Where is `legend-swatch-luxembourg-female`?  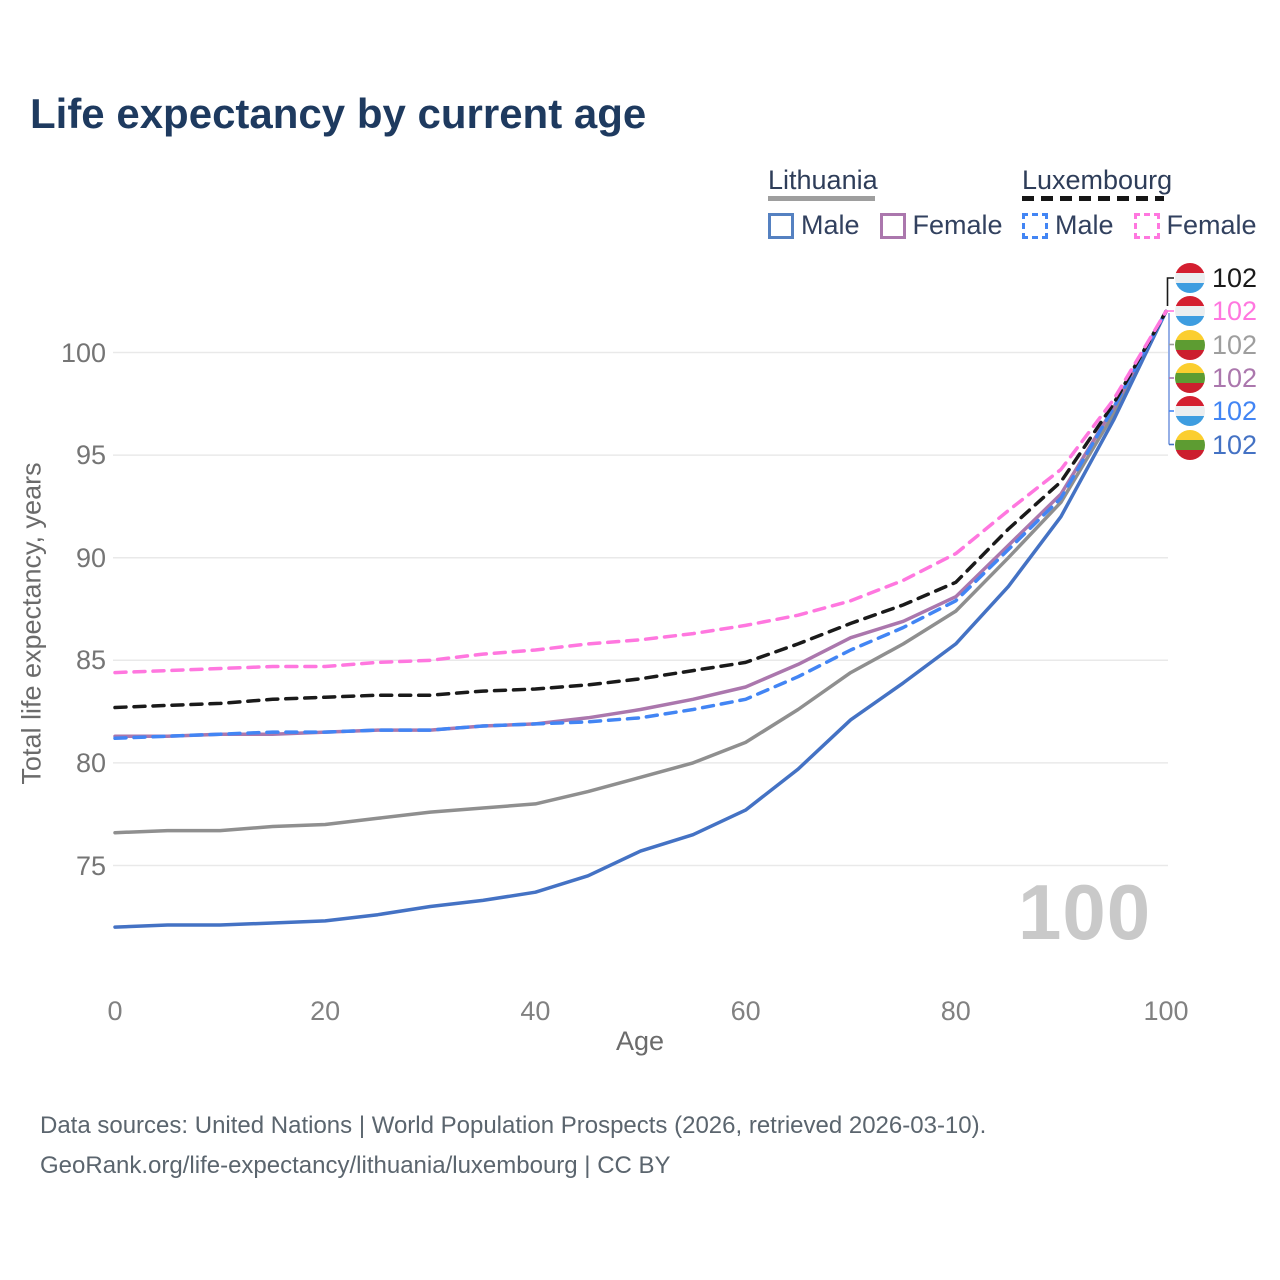 legend-swatch-luxembourg-female is located at coordinates (1146, 225).